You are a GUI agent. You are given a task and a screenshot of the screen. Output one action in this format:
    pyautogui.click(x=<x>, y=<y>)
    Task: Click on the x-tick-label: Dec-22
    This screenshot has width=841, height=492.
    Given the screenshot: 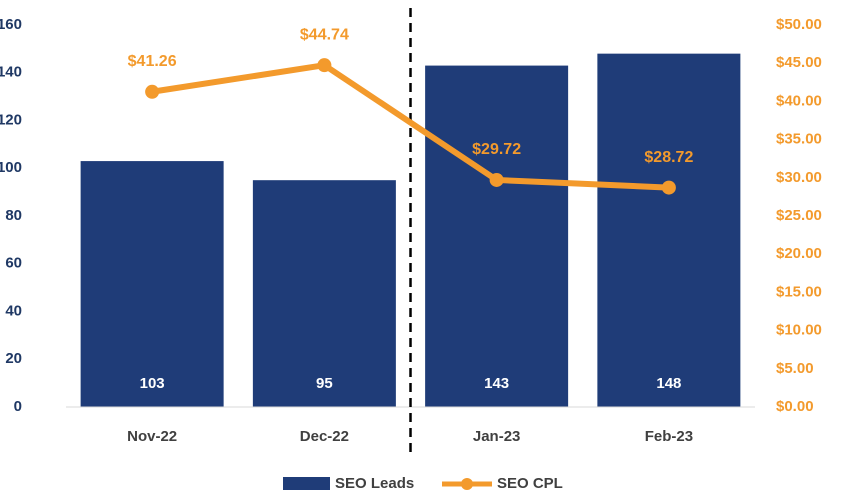 What is the action you would take?
    pyautogui.click(x=324, y=436)
    